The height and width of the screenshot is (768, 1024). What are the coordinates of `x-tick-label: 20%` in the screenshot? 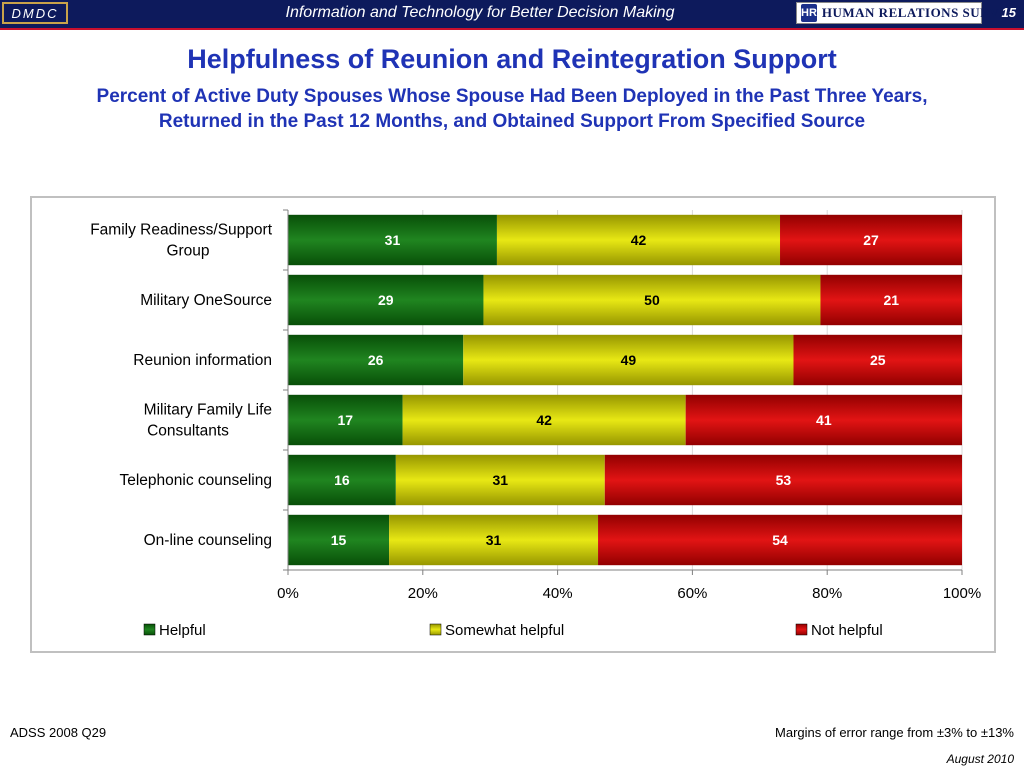 It's located at (423, 593).